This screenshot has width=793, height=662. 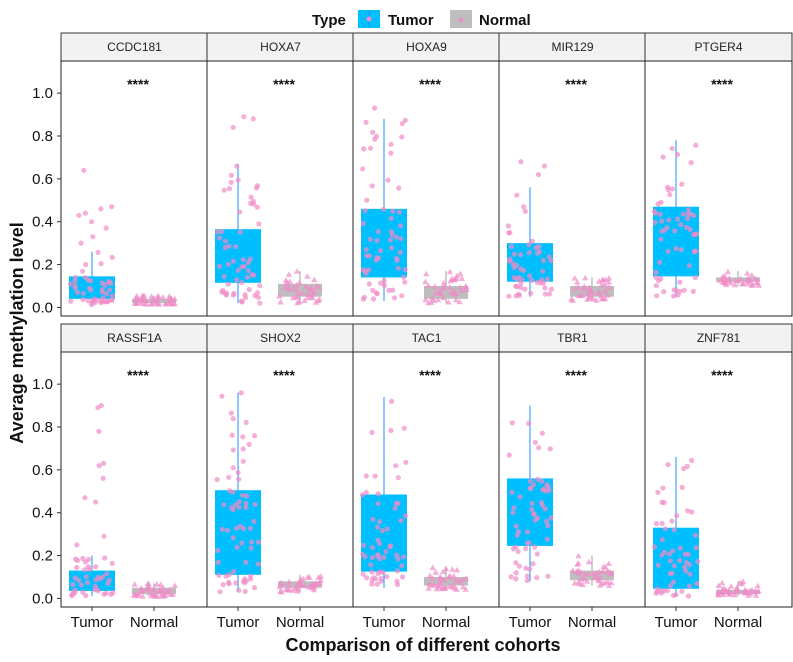 What do you see at coordinates (300, 579) in the screenshot?
I see `normal-point-shox2` at bounding box center [300, 579].